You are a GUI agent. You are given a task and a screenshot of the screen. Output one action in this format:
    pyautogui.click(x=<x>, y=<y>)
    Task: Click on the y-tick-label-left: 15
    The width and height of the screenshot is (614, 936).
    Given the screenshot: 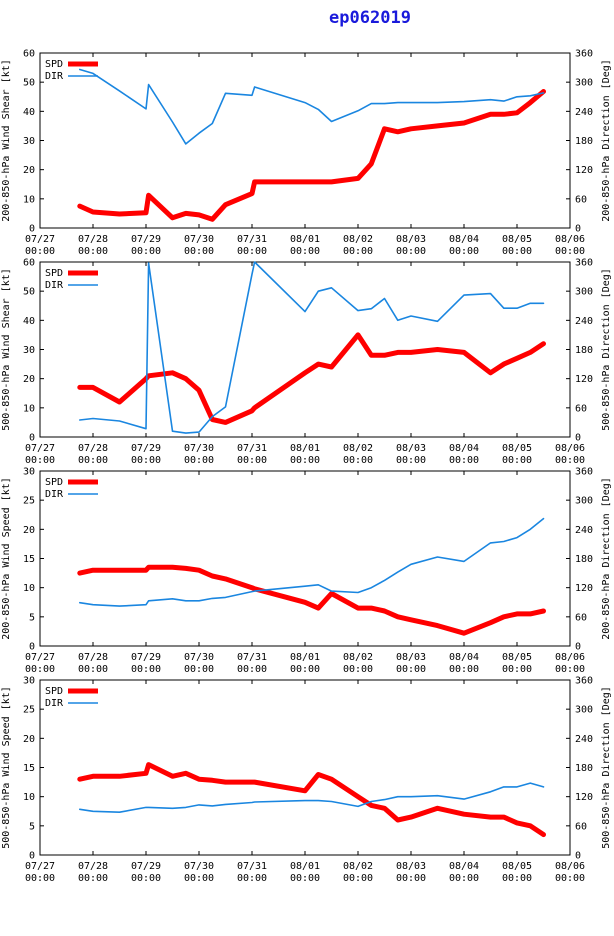 What is the action you would take?
    pyautogui.click(x=29, y=559)
    